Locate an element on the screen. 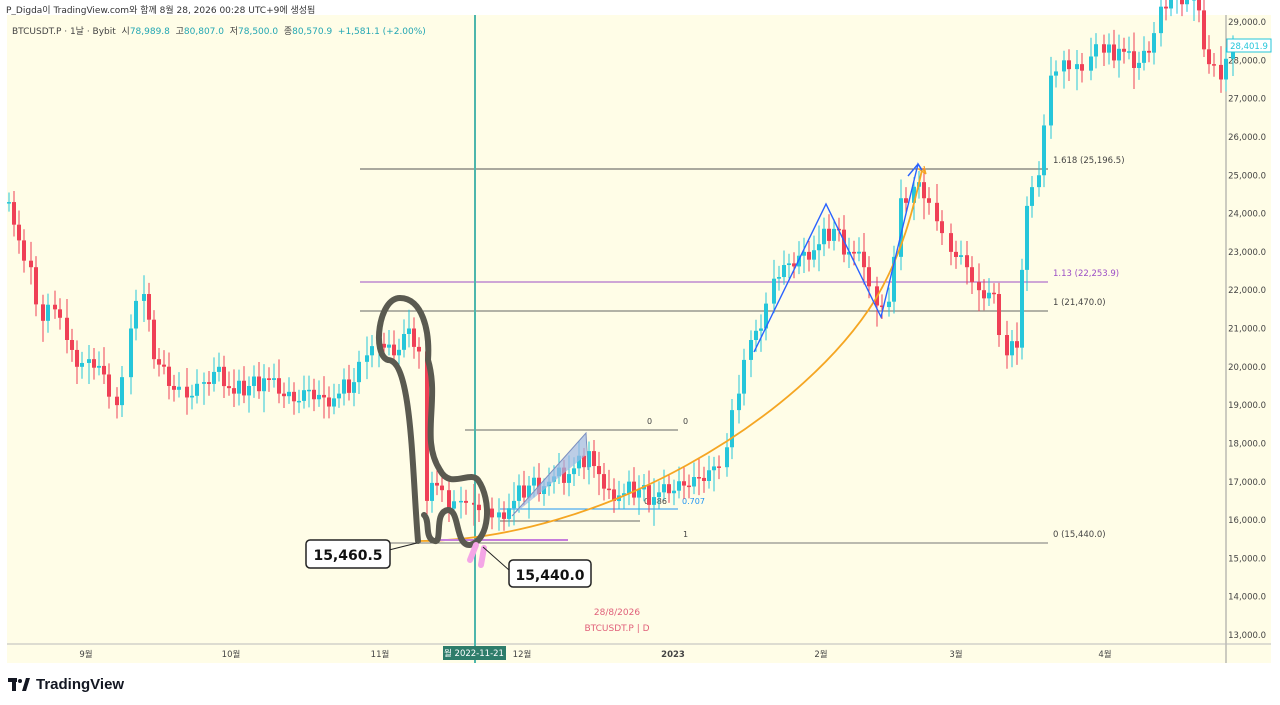  annotation-label: 15,440.0 is located at coordinates (549, 576).